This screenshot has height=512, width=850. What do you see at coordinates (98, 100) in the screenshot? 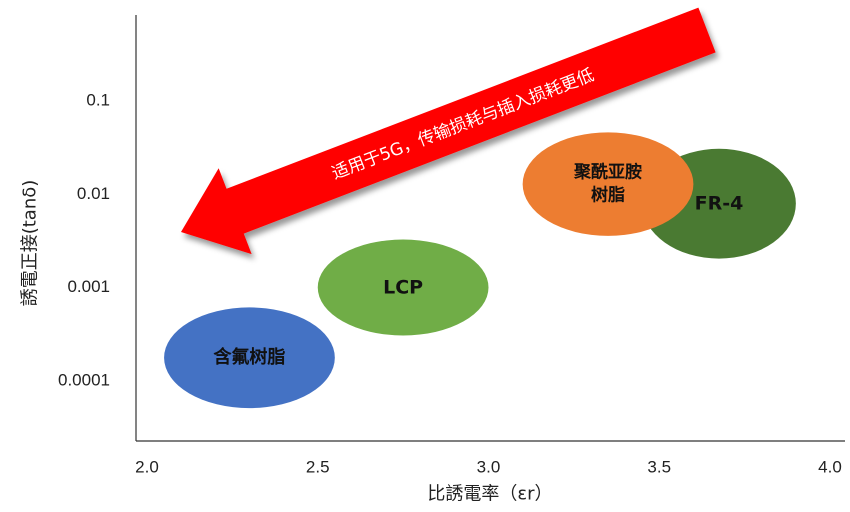
I see `y-tick-label: 0.1` at bounding box center [98, 100].